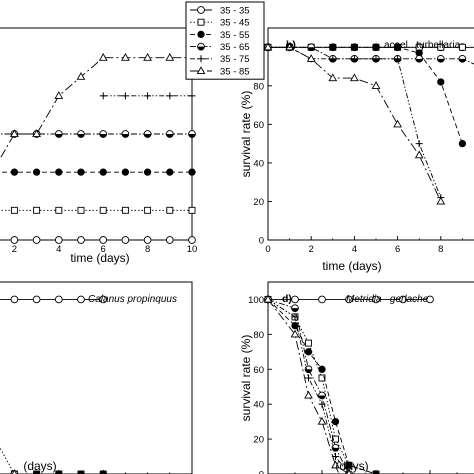 This screenshot has height=474, width=474. Describe the element at coordinates (235, 35) in the screenshot. I see `legend-label: 35 - 55` at that location.